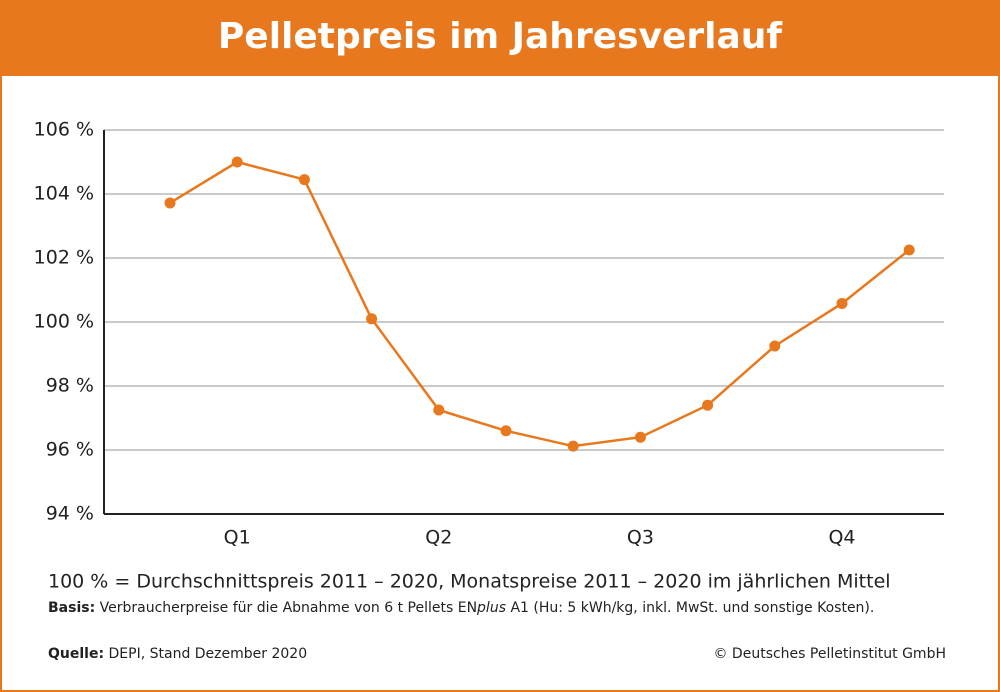 The width and height of the screenshot is (1000, 692). What do you see at coordinates (64, 130) in the screenshot?
I see `y-tick-label: 106 %` at bounding box center [64, 130].